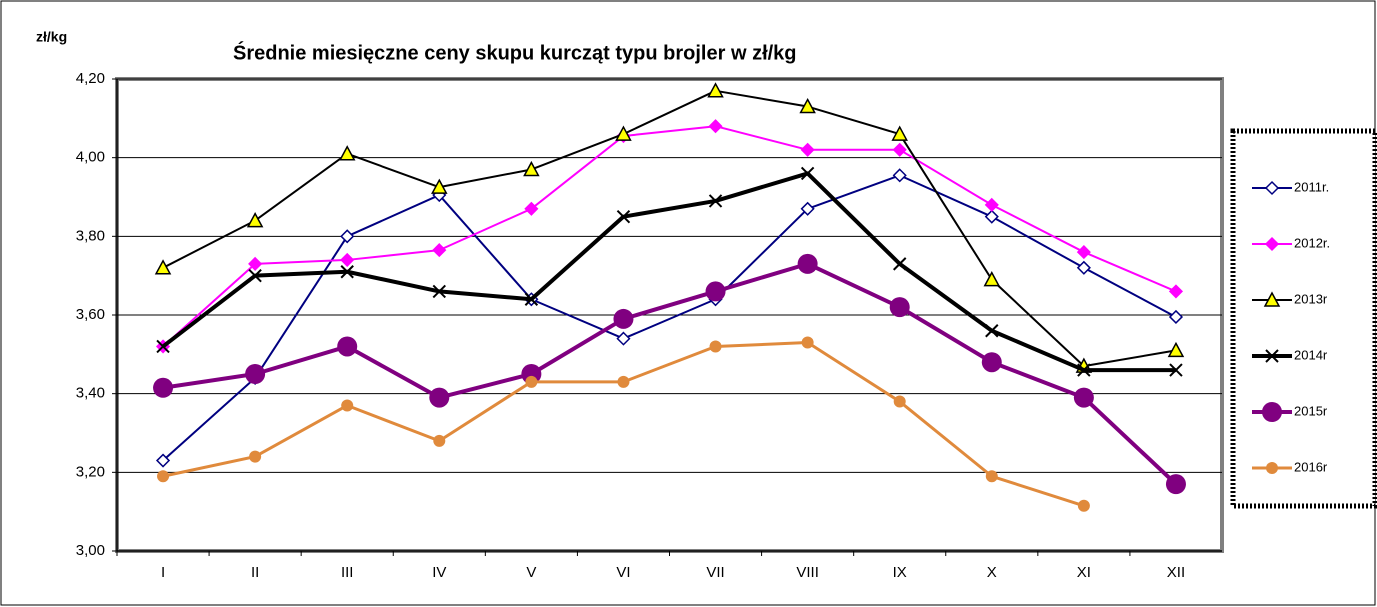 This screenshot has width=1377, height=607. I want to click on legend-label: 2012r., so click(1312, 242).